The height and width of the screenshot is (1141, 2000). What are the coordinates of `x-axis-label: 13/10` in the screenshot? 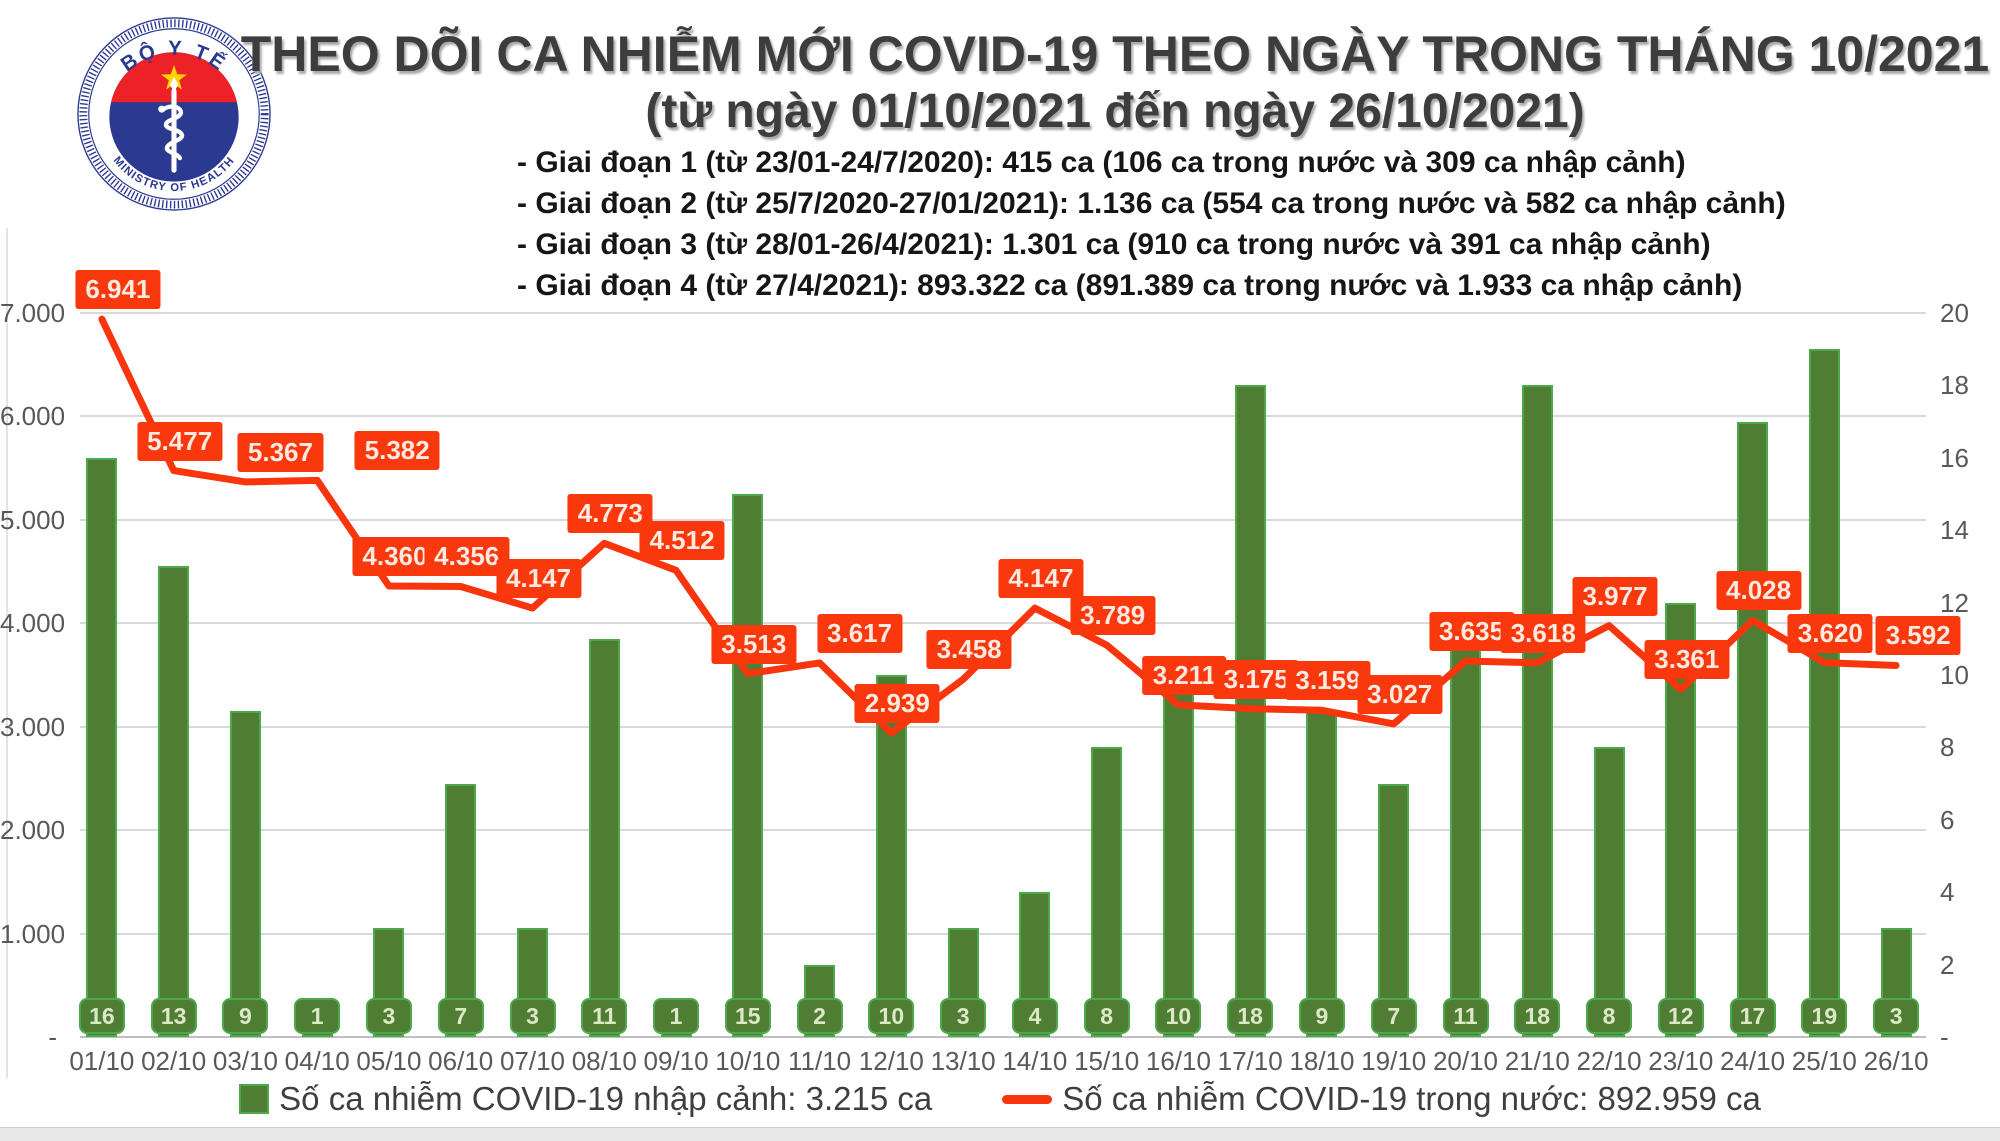 It's located at (963, 1061).